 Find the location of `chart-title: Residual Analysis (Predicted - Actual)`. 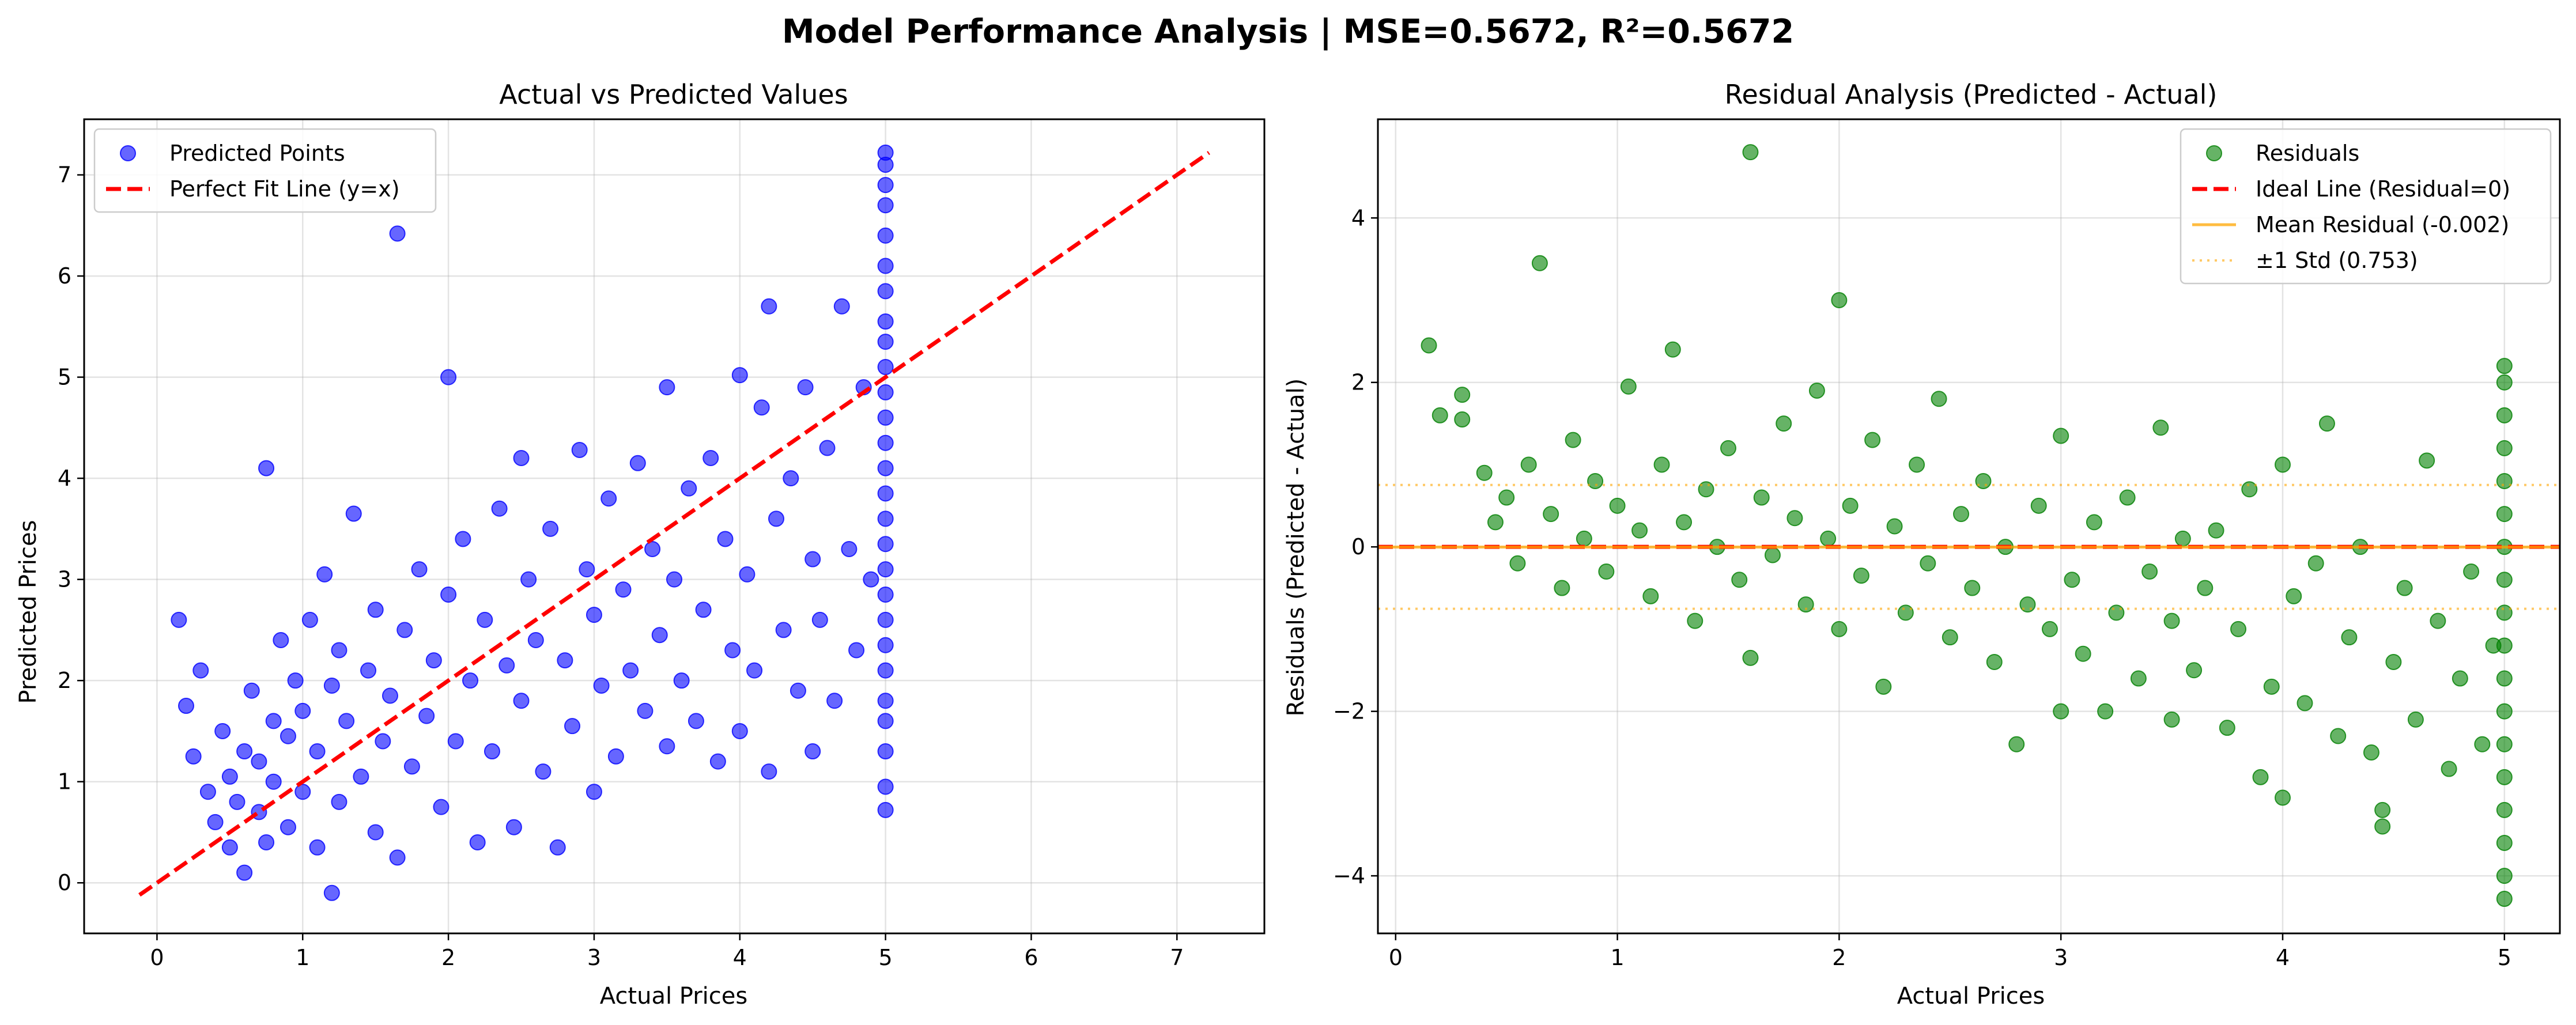

chart-title: Residual Analysis (Predicted - Actual) is located at coordinates (1971, 94).